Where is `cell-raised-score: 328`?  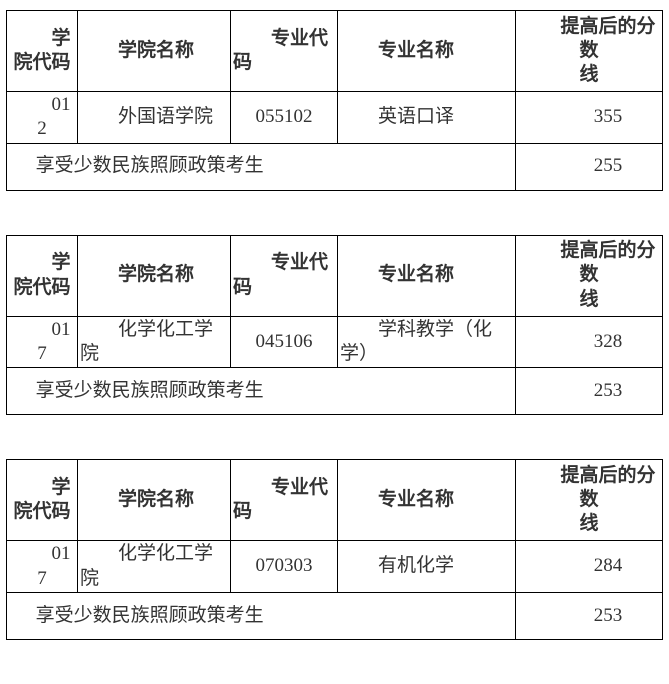 cell-raised-score: 328 is located at coordinates (589, 342).